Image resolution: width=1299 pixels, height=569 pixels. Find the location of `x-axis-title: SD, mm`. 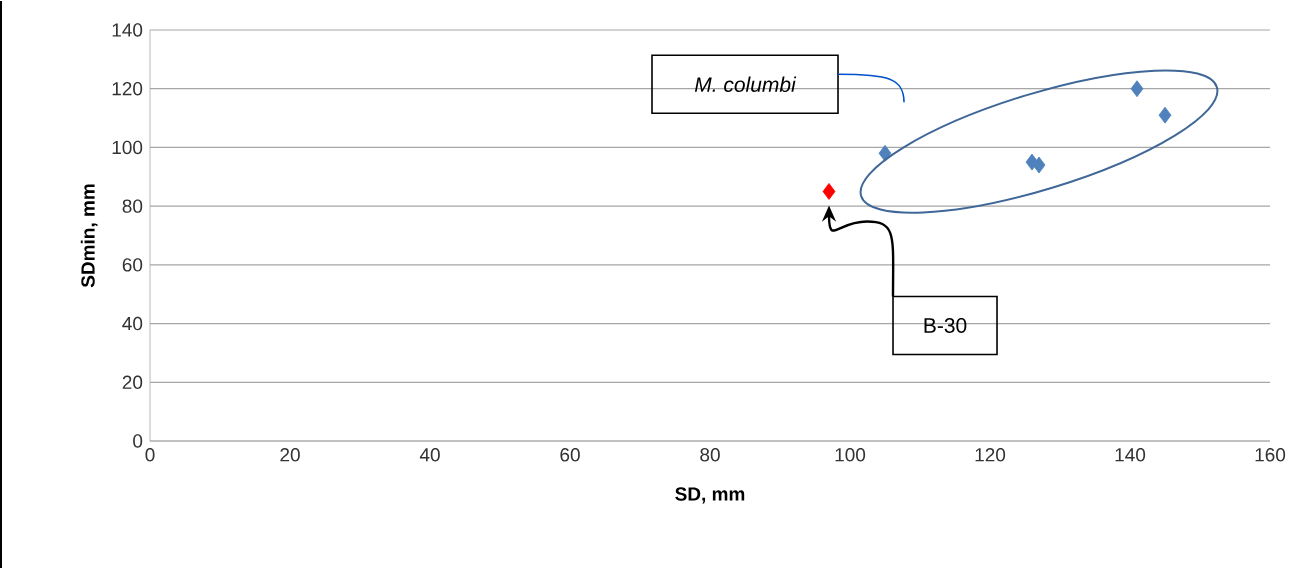

x-axis-title: SD, mm is located at coordinates (710, 495).